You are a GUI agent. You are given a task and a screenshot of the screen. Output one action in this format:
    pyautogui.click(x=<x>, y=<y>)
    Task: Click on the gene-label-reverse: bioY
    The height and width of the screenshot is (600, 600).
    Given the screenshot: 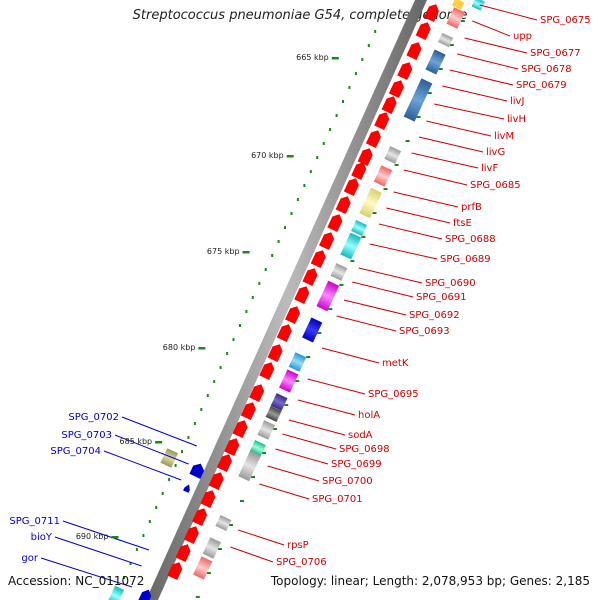 What is the action you would take?
    pyautogui.click(x=42, y=537)
    